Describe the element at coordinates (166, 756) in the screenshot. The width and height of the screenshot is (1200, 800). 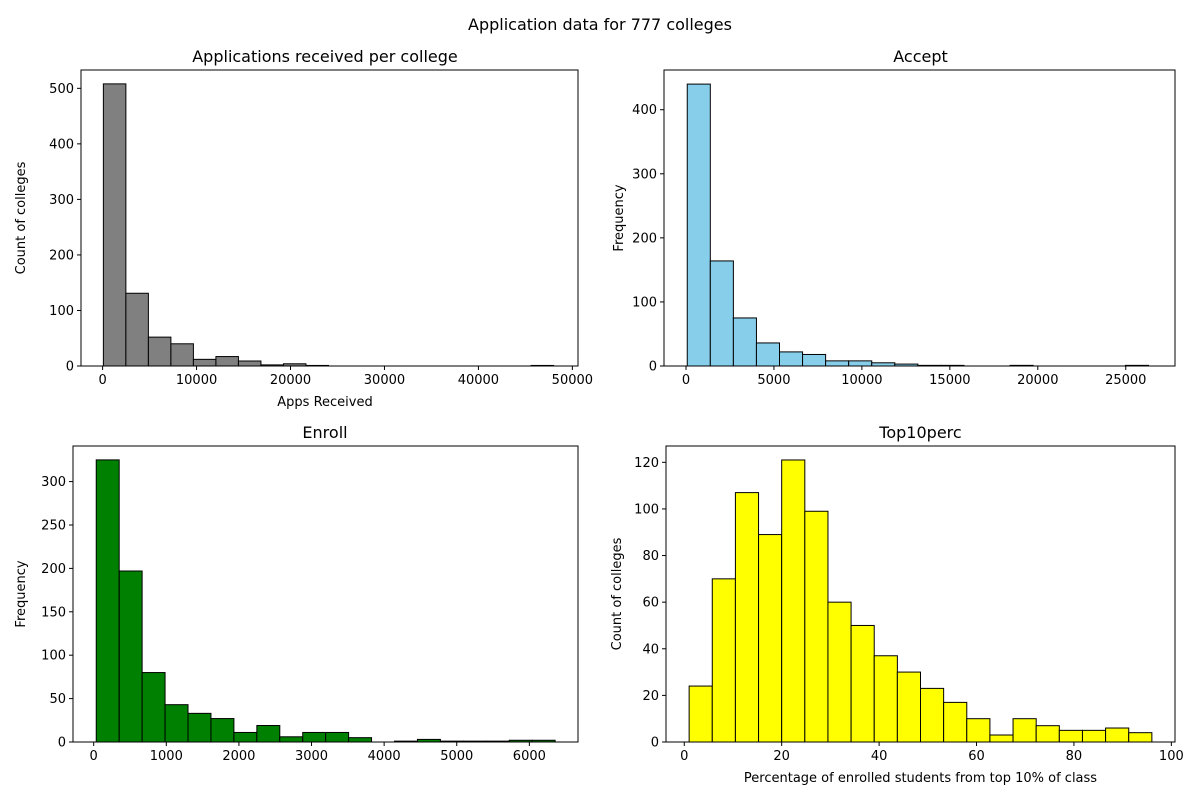
I see `x-tick-label: 1000` at that location.